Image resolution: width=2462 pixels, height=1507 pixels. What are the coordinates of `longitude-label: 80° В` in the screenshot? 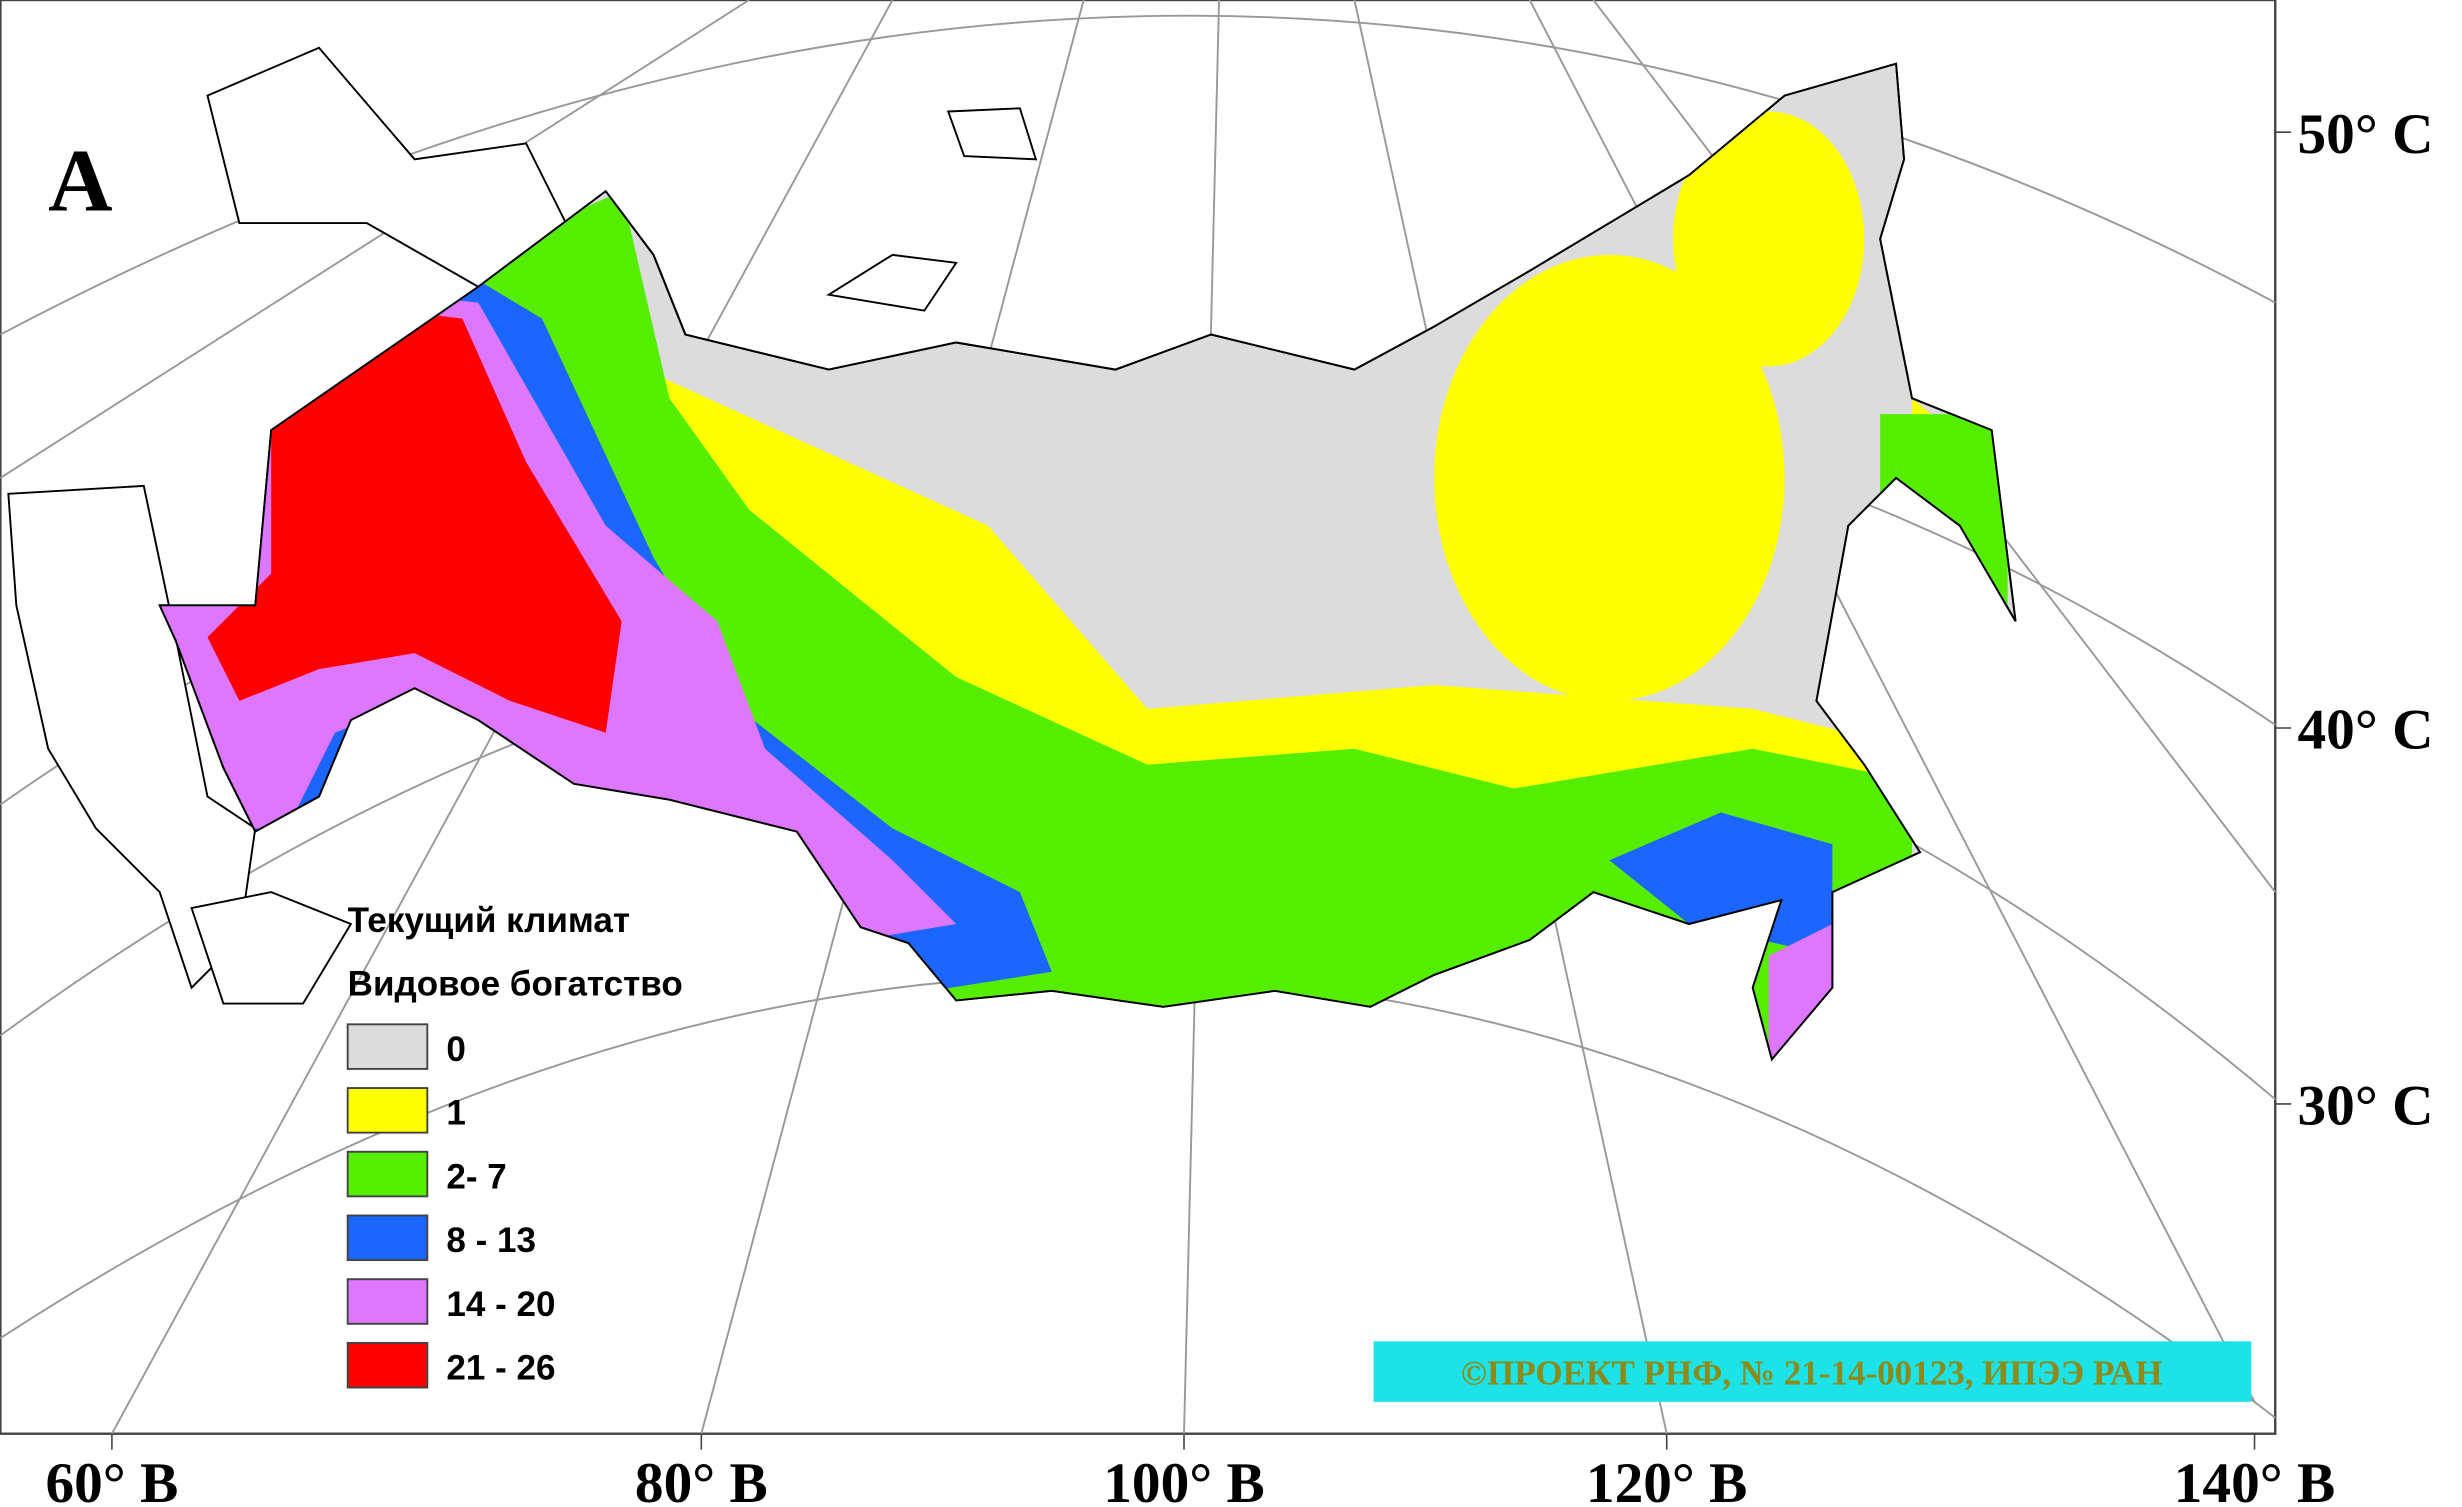 It's located at (701, 1479).